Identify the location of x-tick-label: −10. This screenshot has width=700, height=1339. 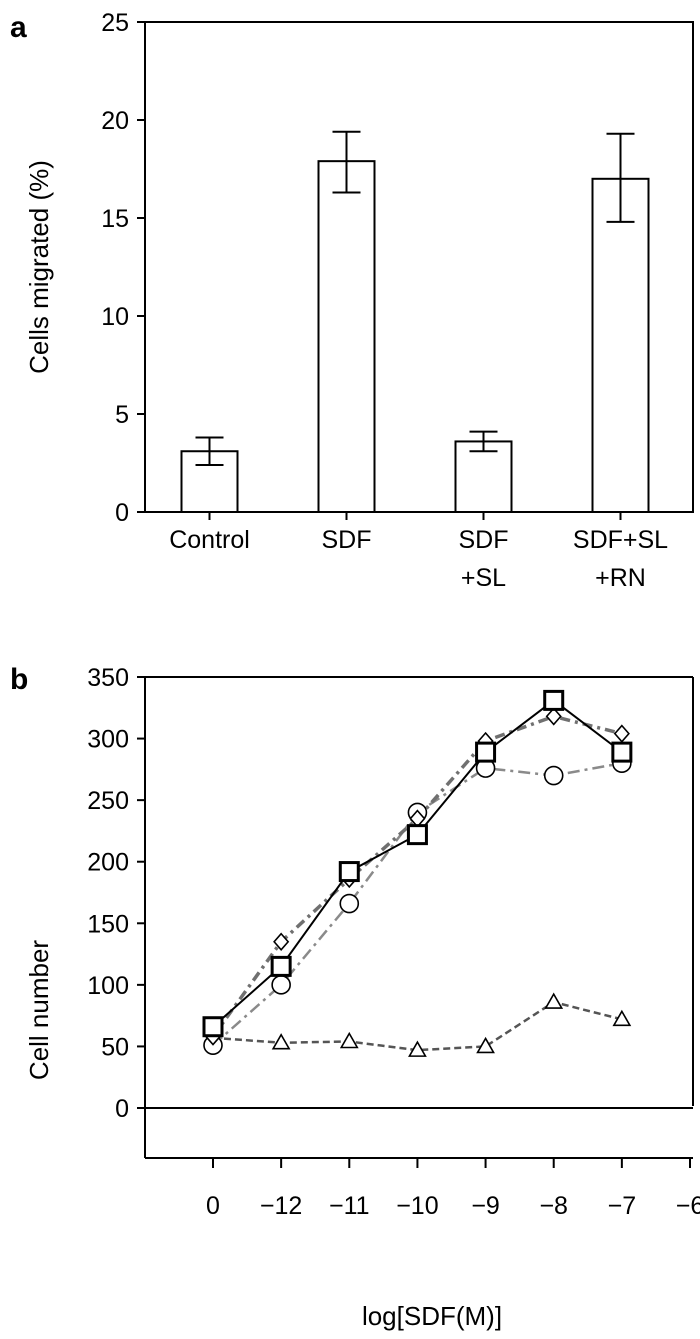
(417, 1206).